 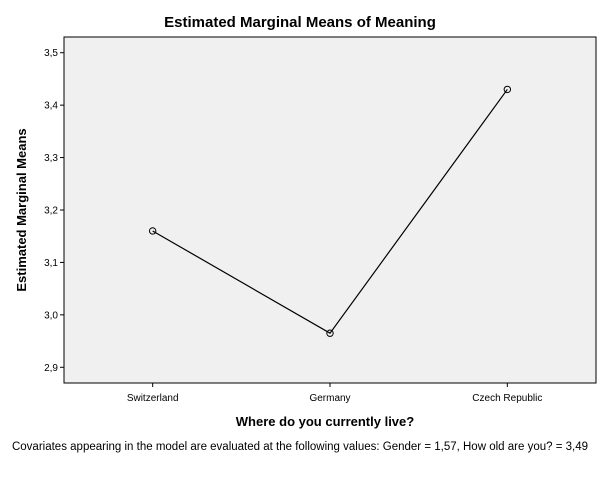 What do you see at coordinates (21, 209) in the screenshot?
I see `y-axis-title: Estimated Marginal Means` at bounding box center [21, 209].